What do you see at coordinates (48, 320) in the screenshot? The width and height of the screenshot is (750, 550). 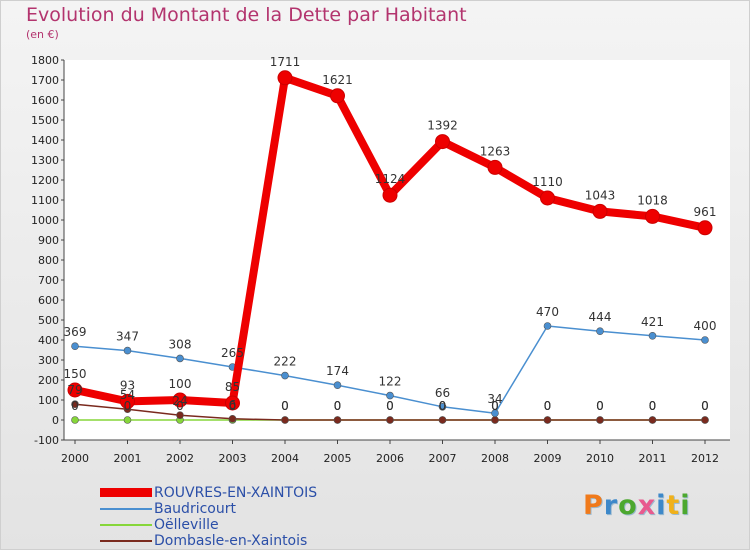 I see `y-tick-label-500: 500` at bounding box center [48, 320].